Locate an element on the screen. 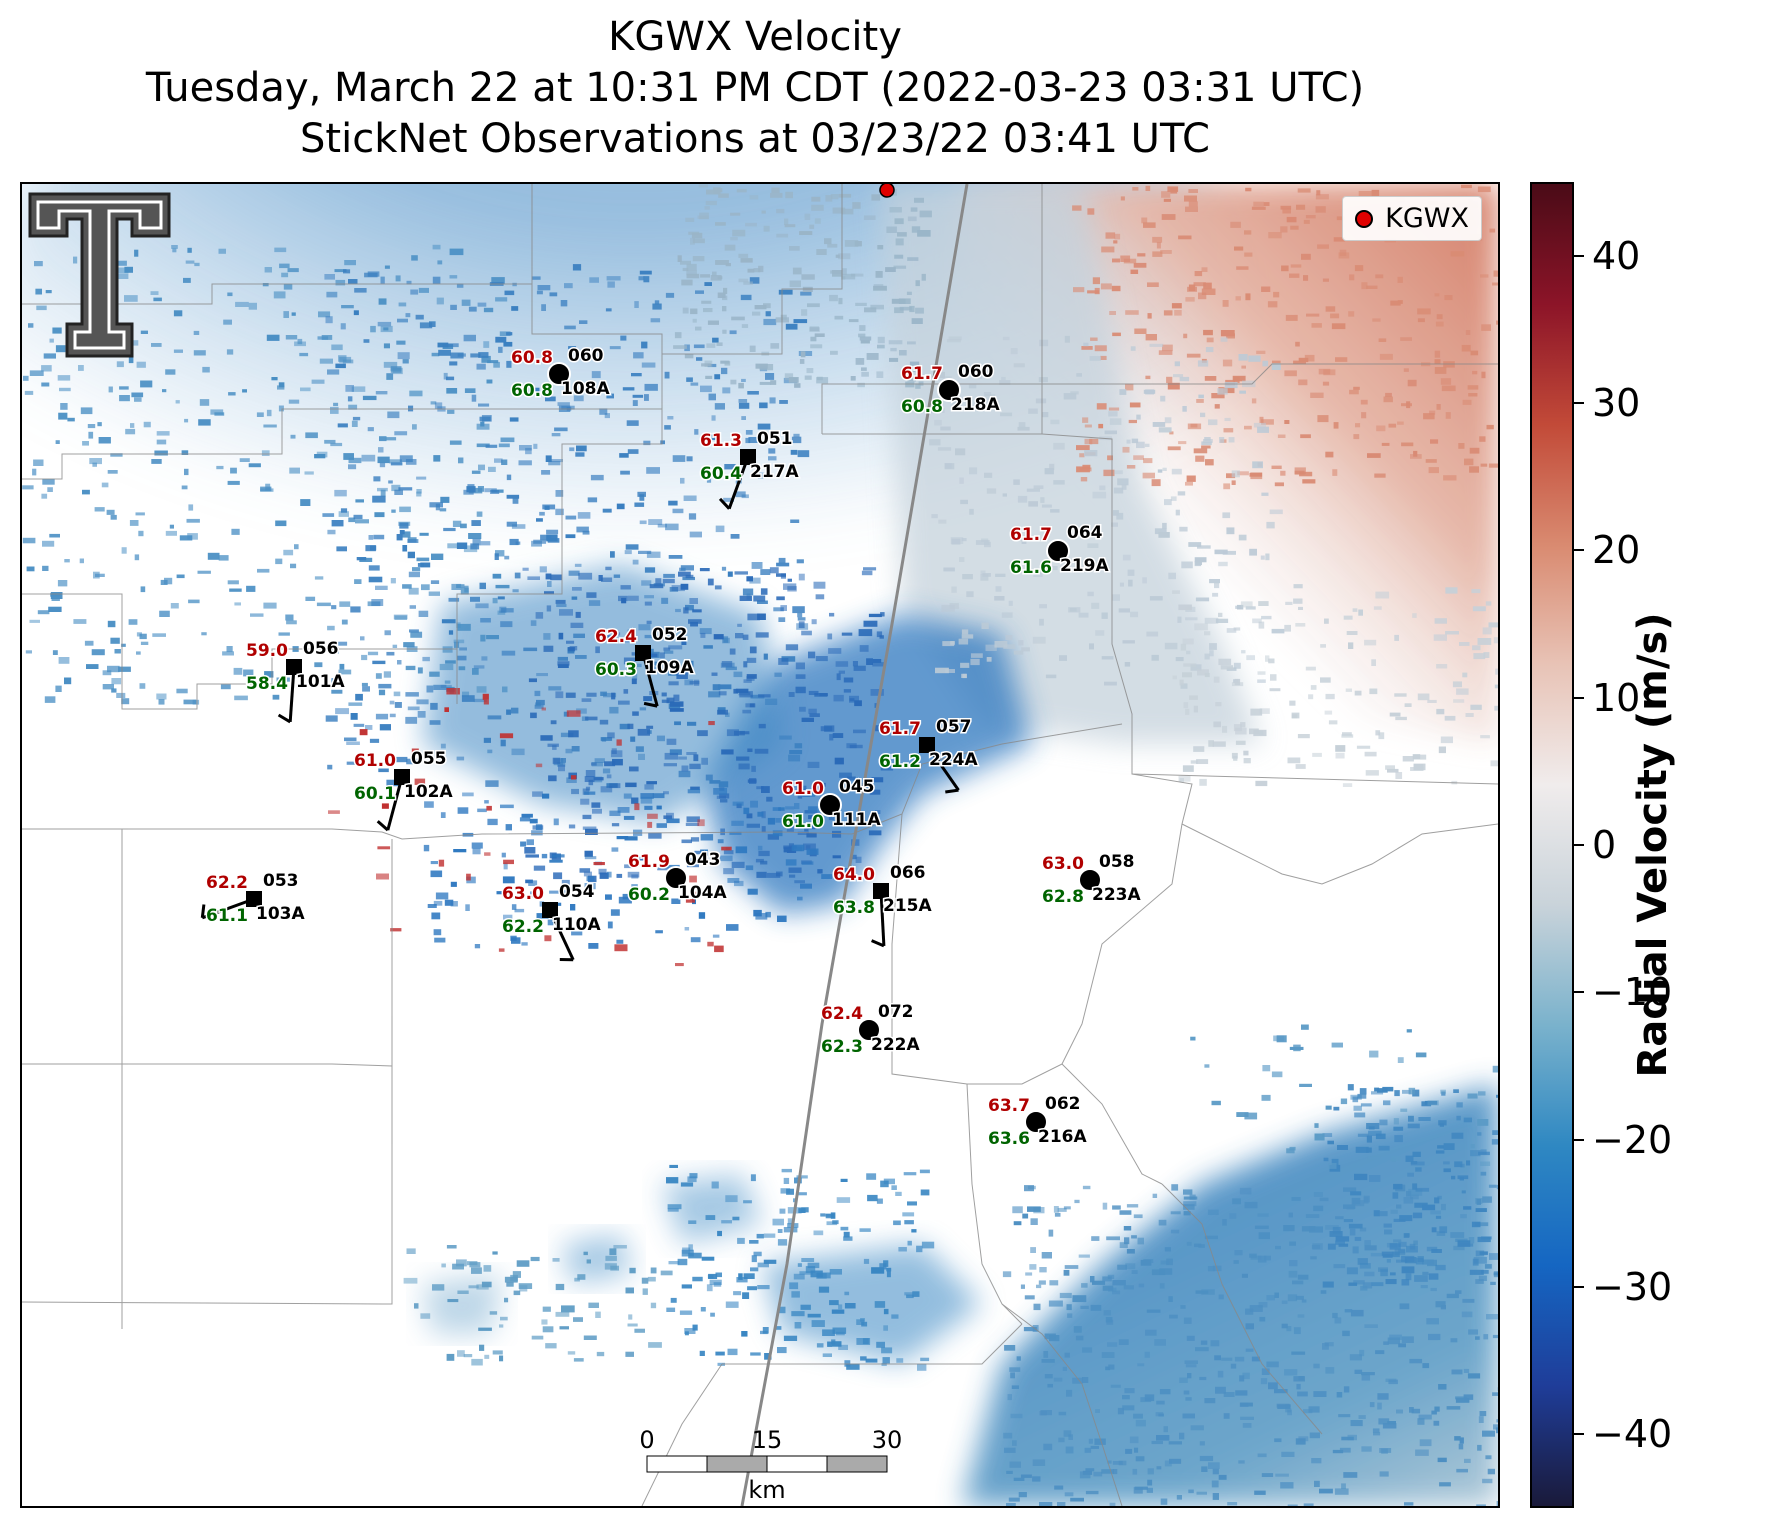 This screenshot has height=1525, width=1773. station-temperature: 60.8 is located at coordinates (532, 358).